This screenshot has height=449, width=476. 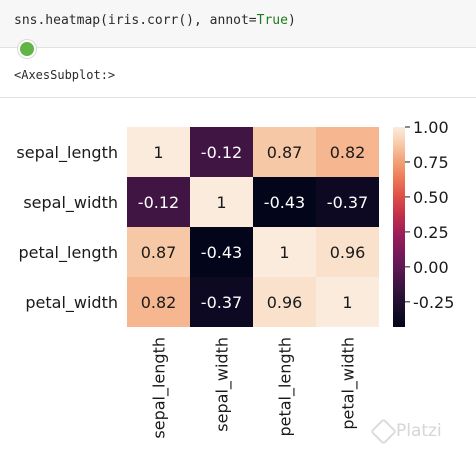 What do you see at coordinates (431, 197) in the screenshot?
I see `colorbar-tick-label: 0.50` at bounding box center [431, 197].